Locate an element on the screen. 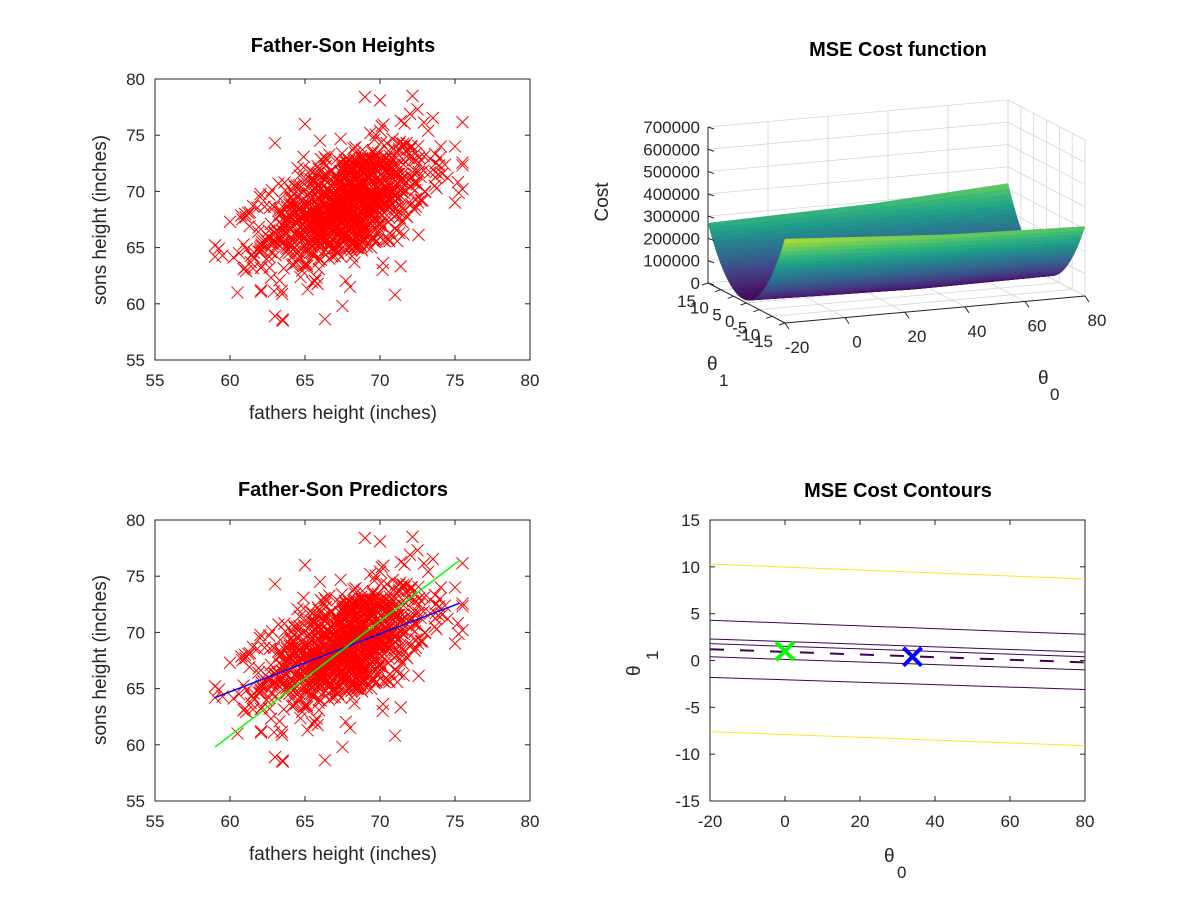 The width and height of the screenshot is (1200, 900). chart-title: MSE Cost function is located at coordinates (898, 50).